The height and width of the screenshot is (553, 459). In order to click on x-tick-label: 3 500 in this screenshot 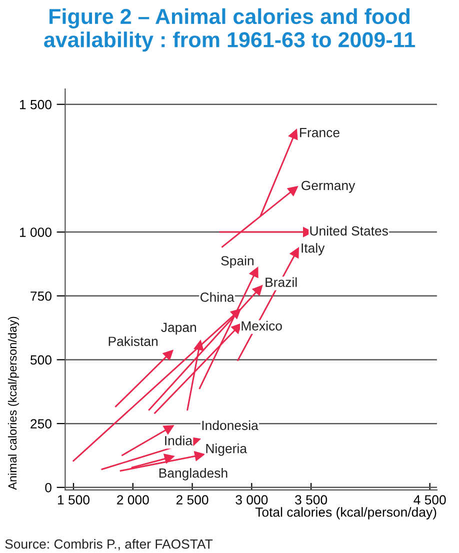, I will do `click(311, 500)`.